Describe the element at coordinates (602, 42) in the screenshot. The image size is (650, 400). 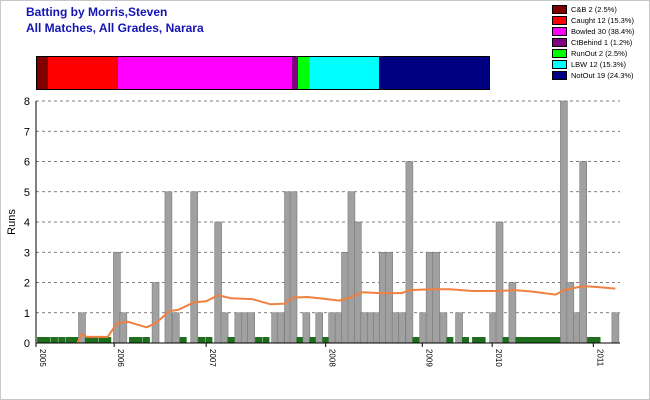
I see `legend-label: CtBehind 1 (1.2%)` at that location.